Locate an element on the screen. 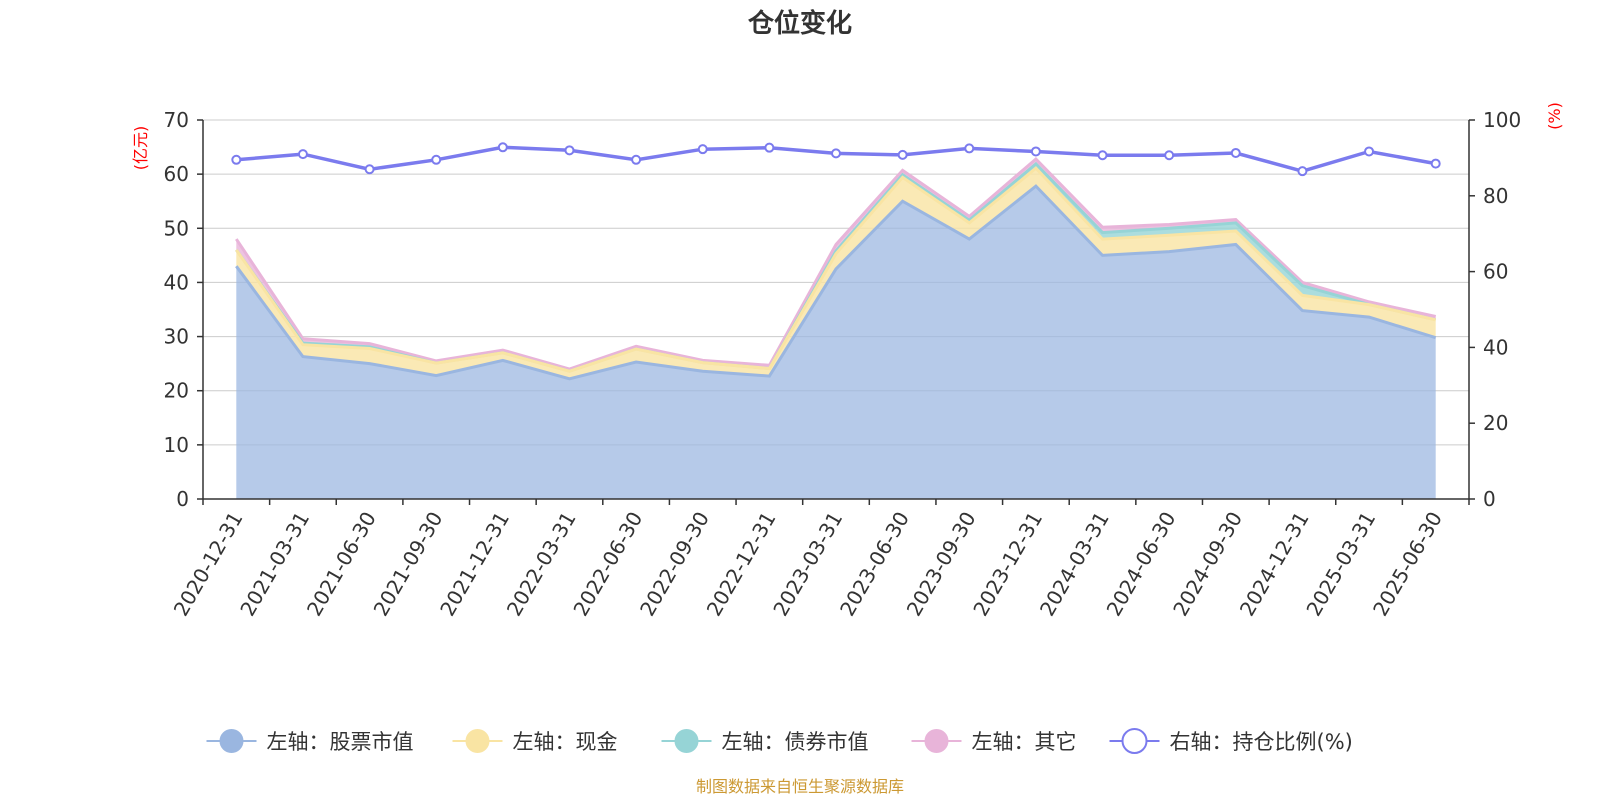 The height and width of the screenshot is (800, 1600). x-tick-label: 2020-12-31 is located at coordinates (208, 564).